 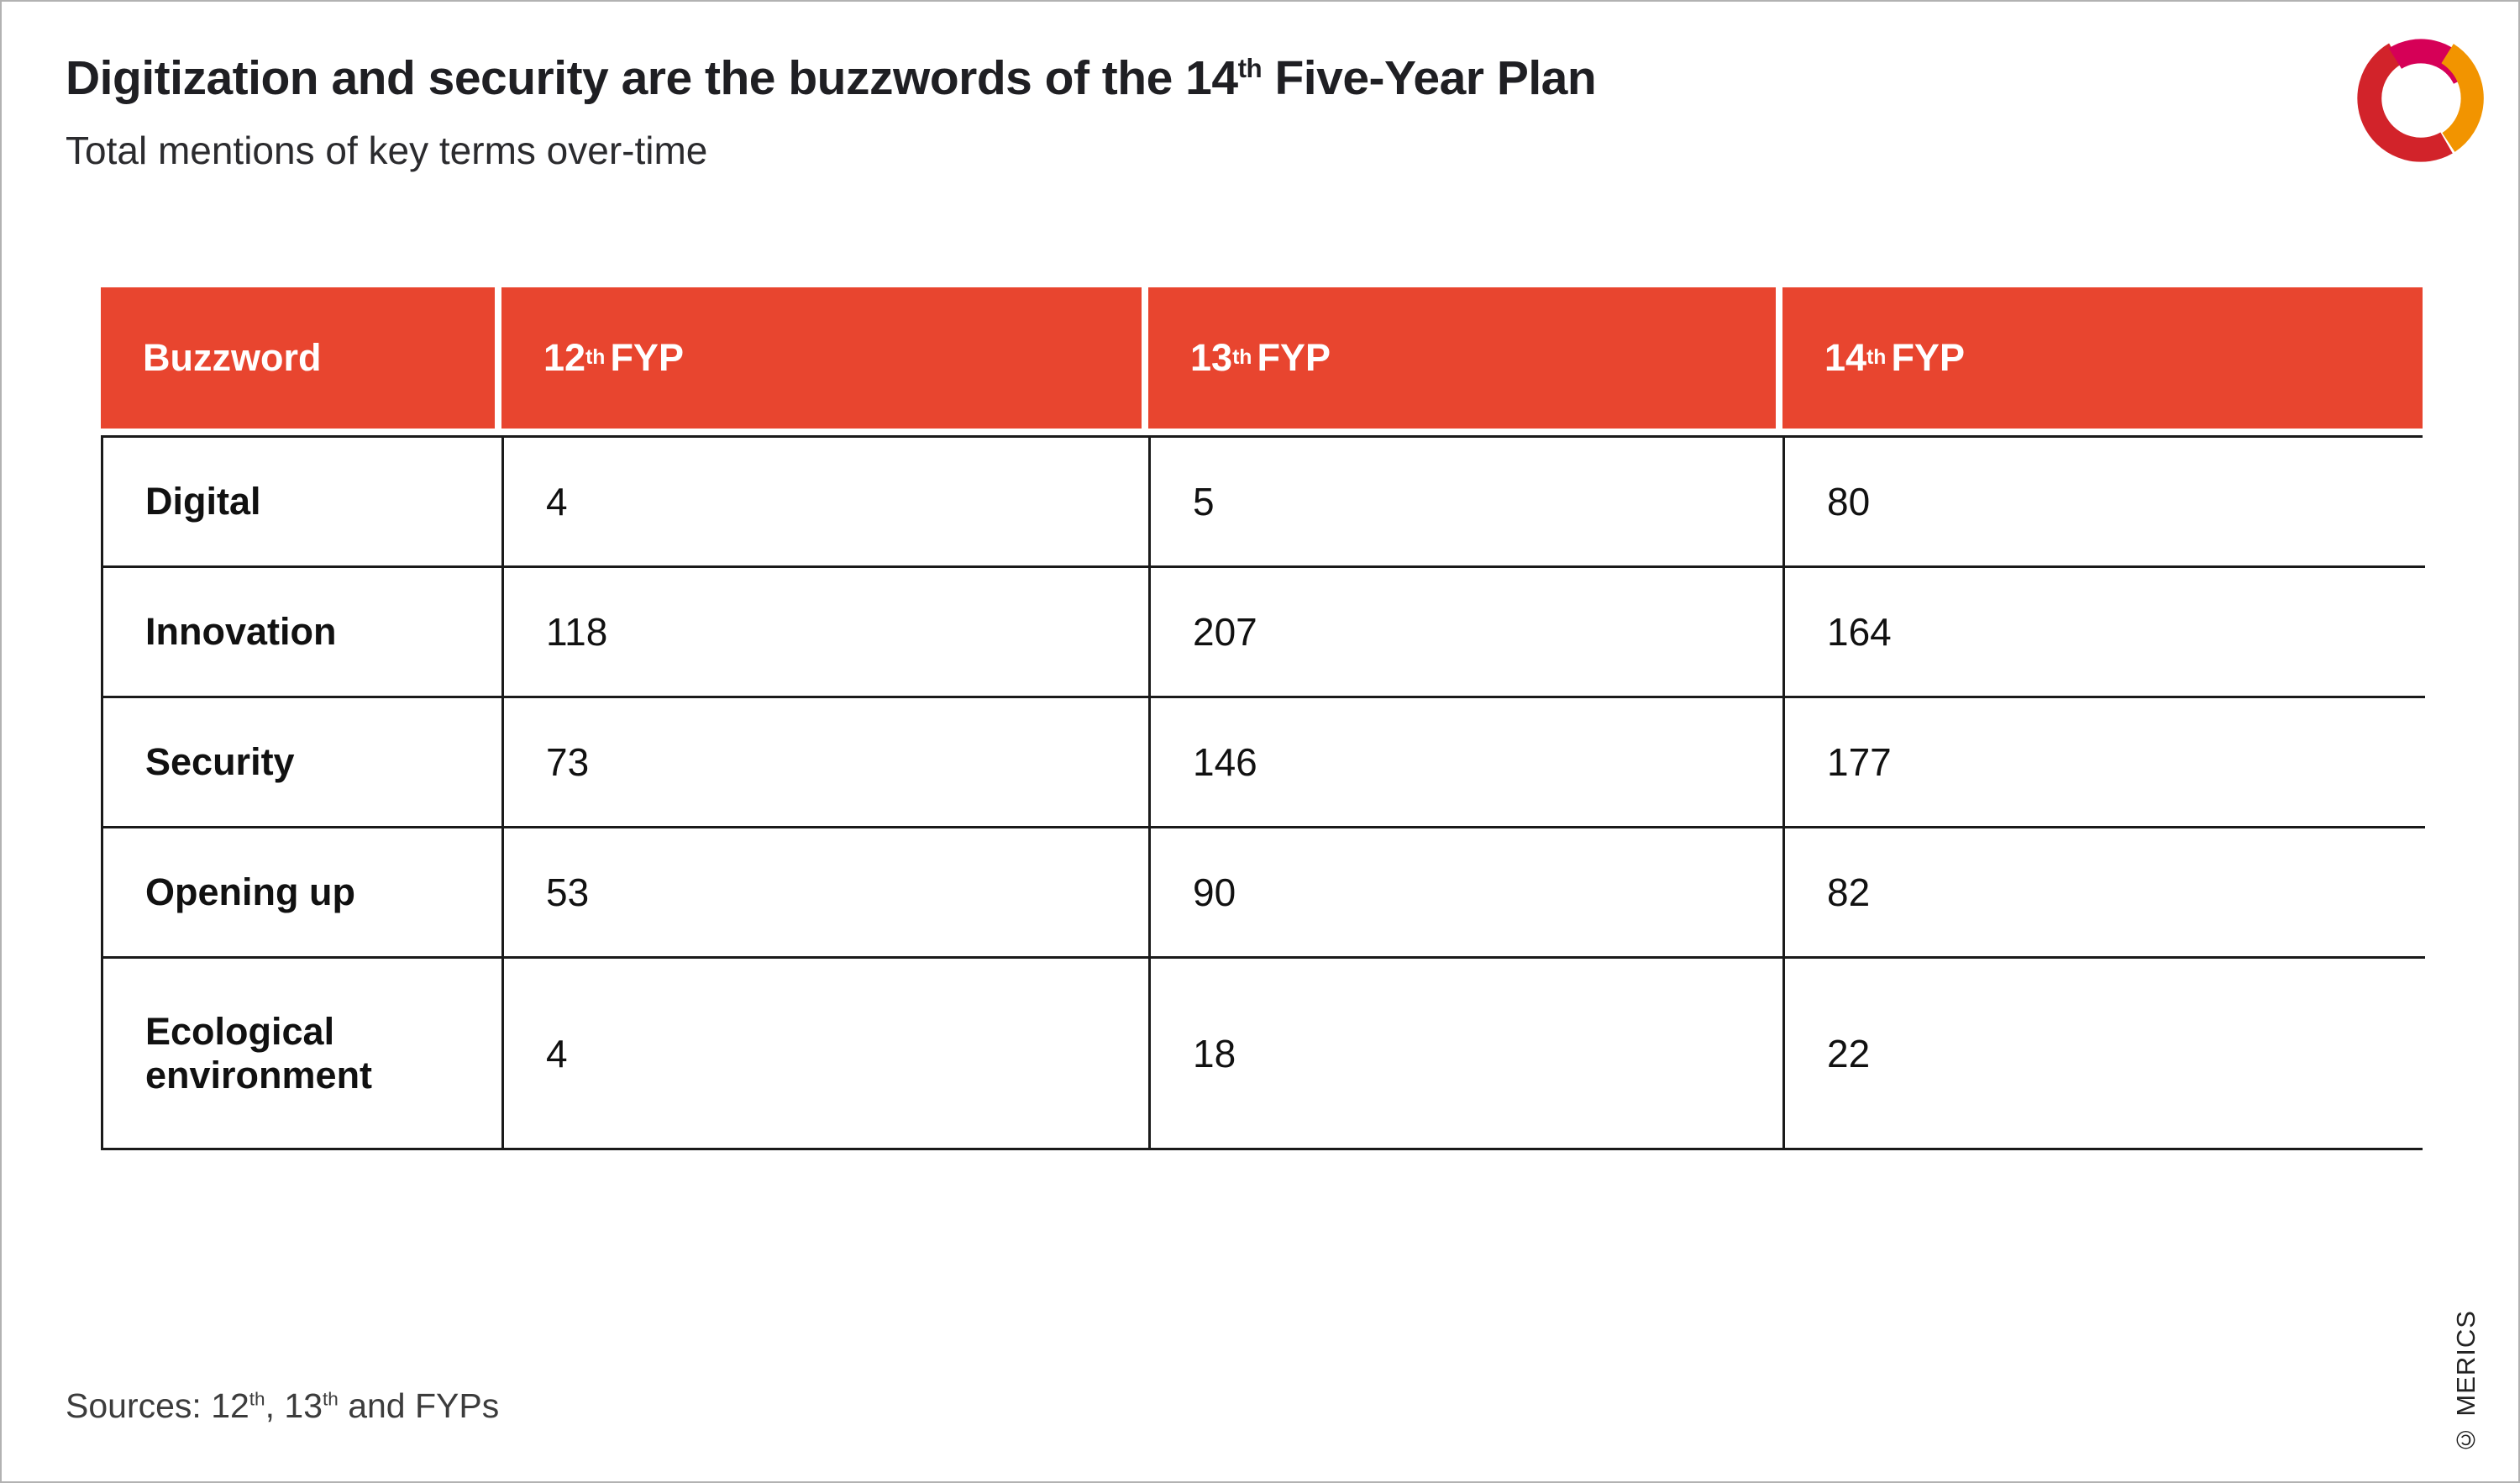 What do you see at coordinates (827, 763) in the screenshot?
I see `row-security-12fyp: 73` at bounding box center [827, 763].